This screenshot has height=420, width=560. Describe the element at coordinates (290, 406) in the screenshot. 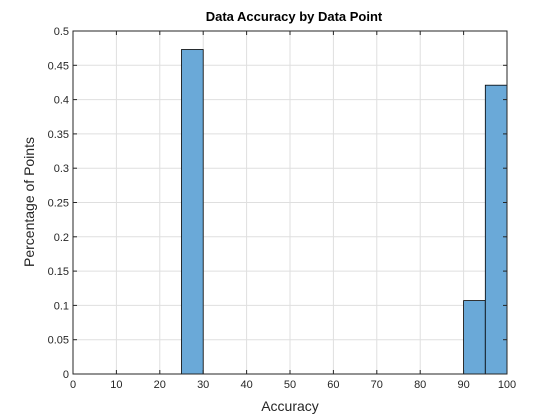

I see `x-axis-label: Accuracy` at that location.